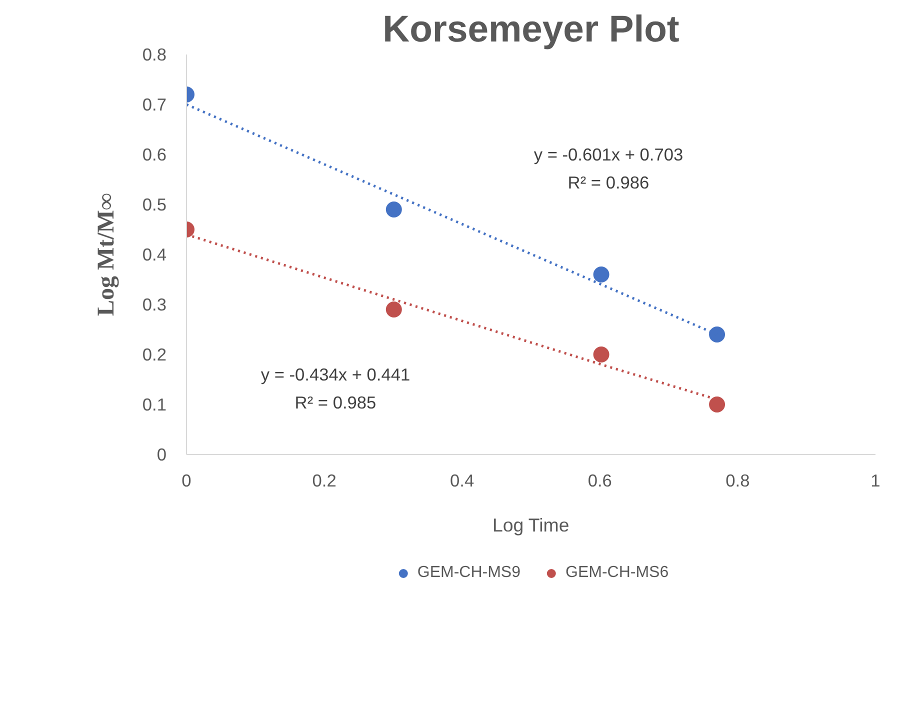 The width and height of the screenshot is (899, 728). I want to click on y-tick-label: 0.8, so click(154, 54).